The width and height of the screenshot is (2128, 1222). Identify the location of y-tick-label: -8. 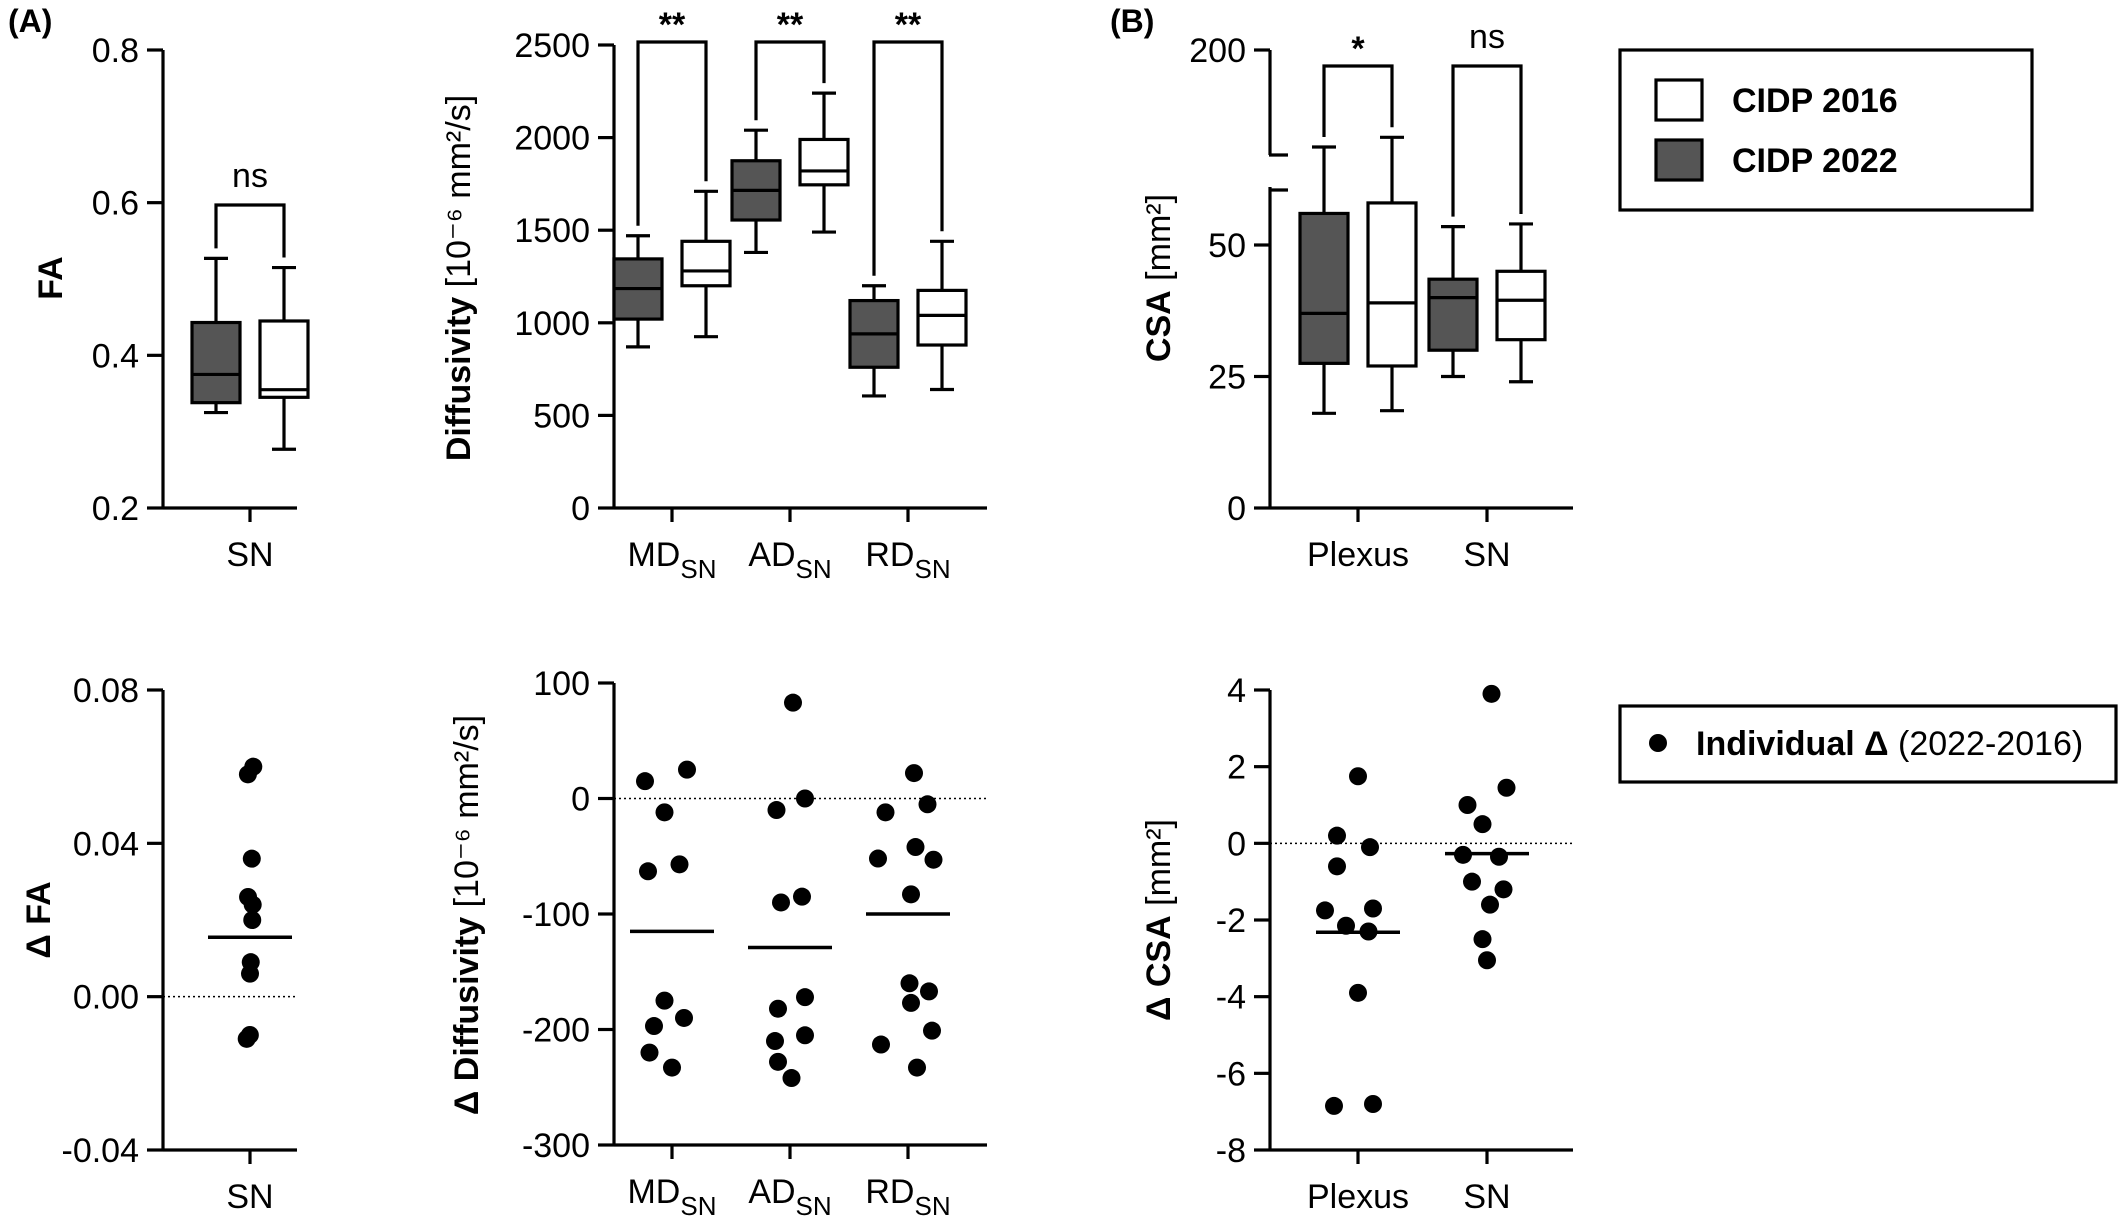
(1231, 1151).